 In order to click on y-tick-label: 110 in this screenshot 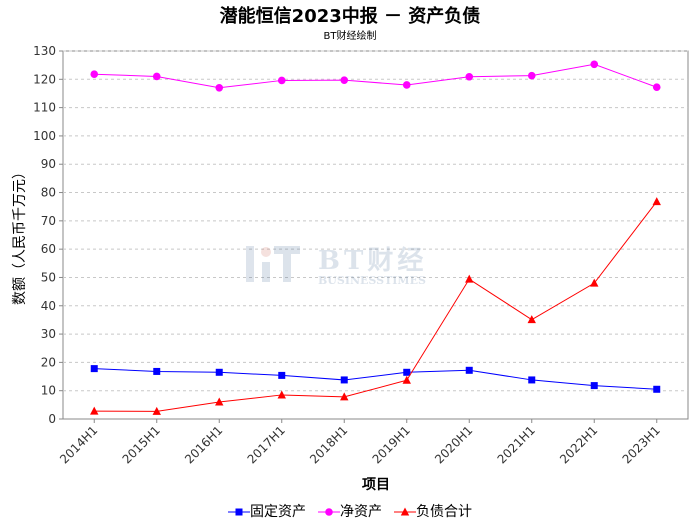, I will do `click(44, 108)`.